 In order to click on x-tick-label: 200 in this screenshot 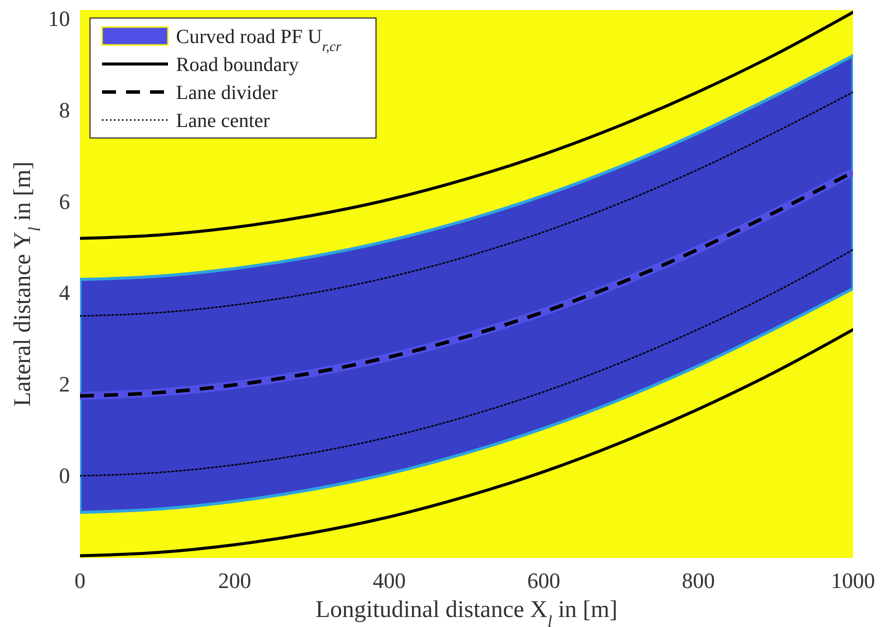, I will do `click(235, 580)`.